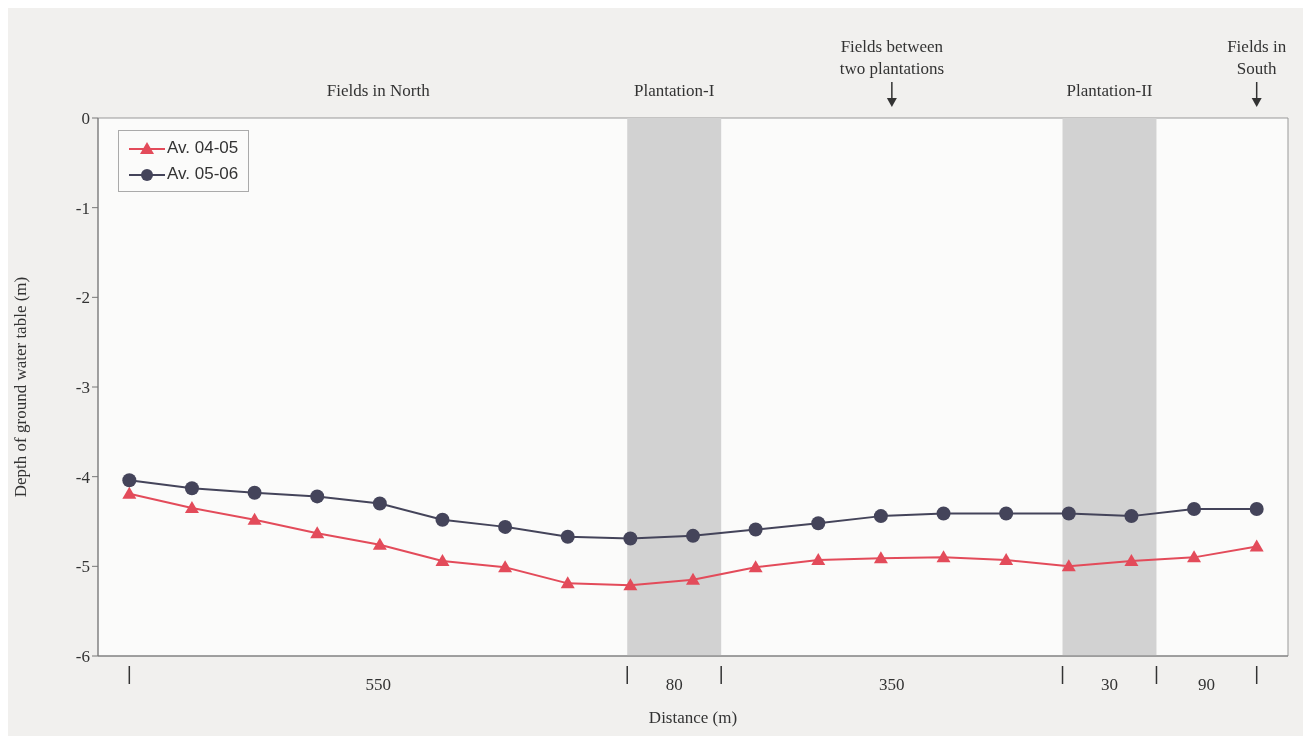 This screenshot has height=744, width=1311. I want to click on text: 80, so click(674, 684).